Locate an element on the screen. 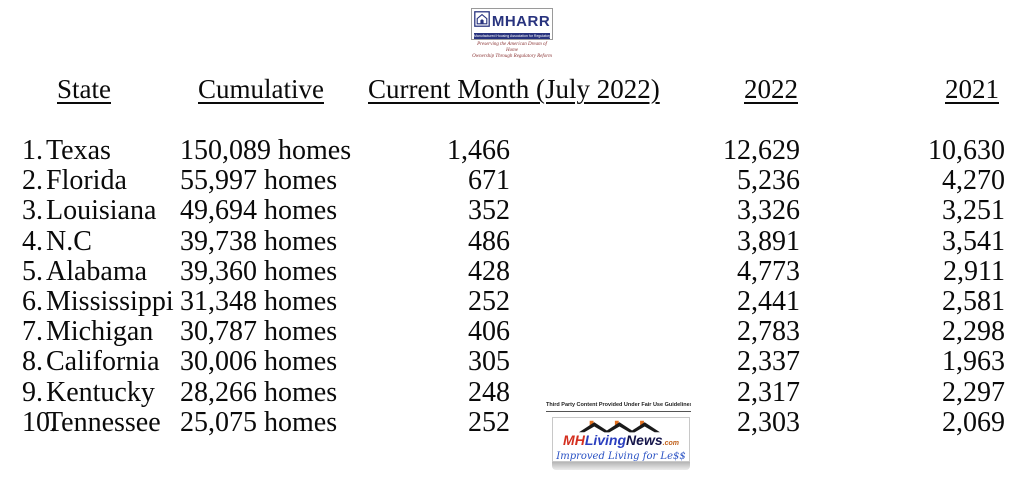  cell-cumulative: 31,348 homes is located at coordinates (259, 302).